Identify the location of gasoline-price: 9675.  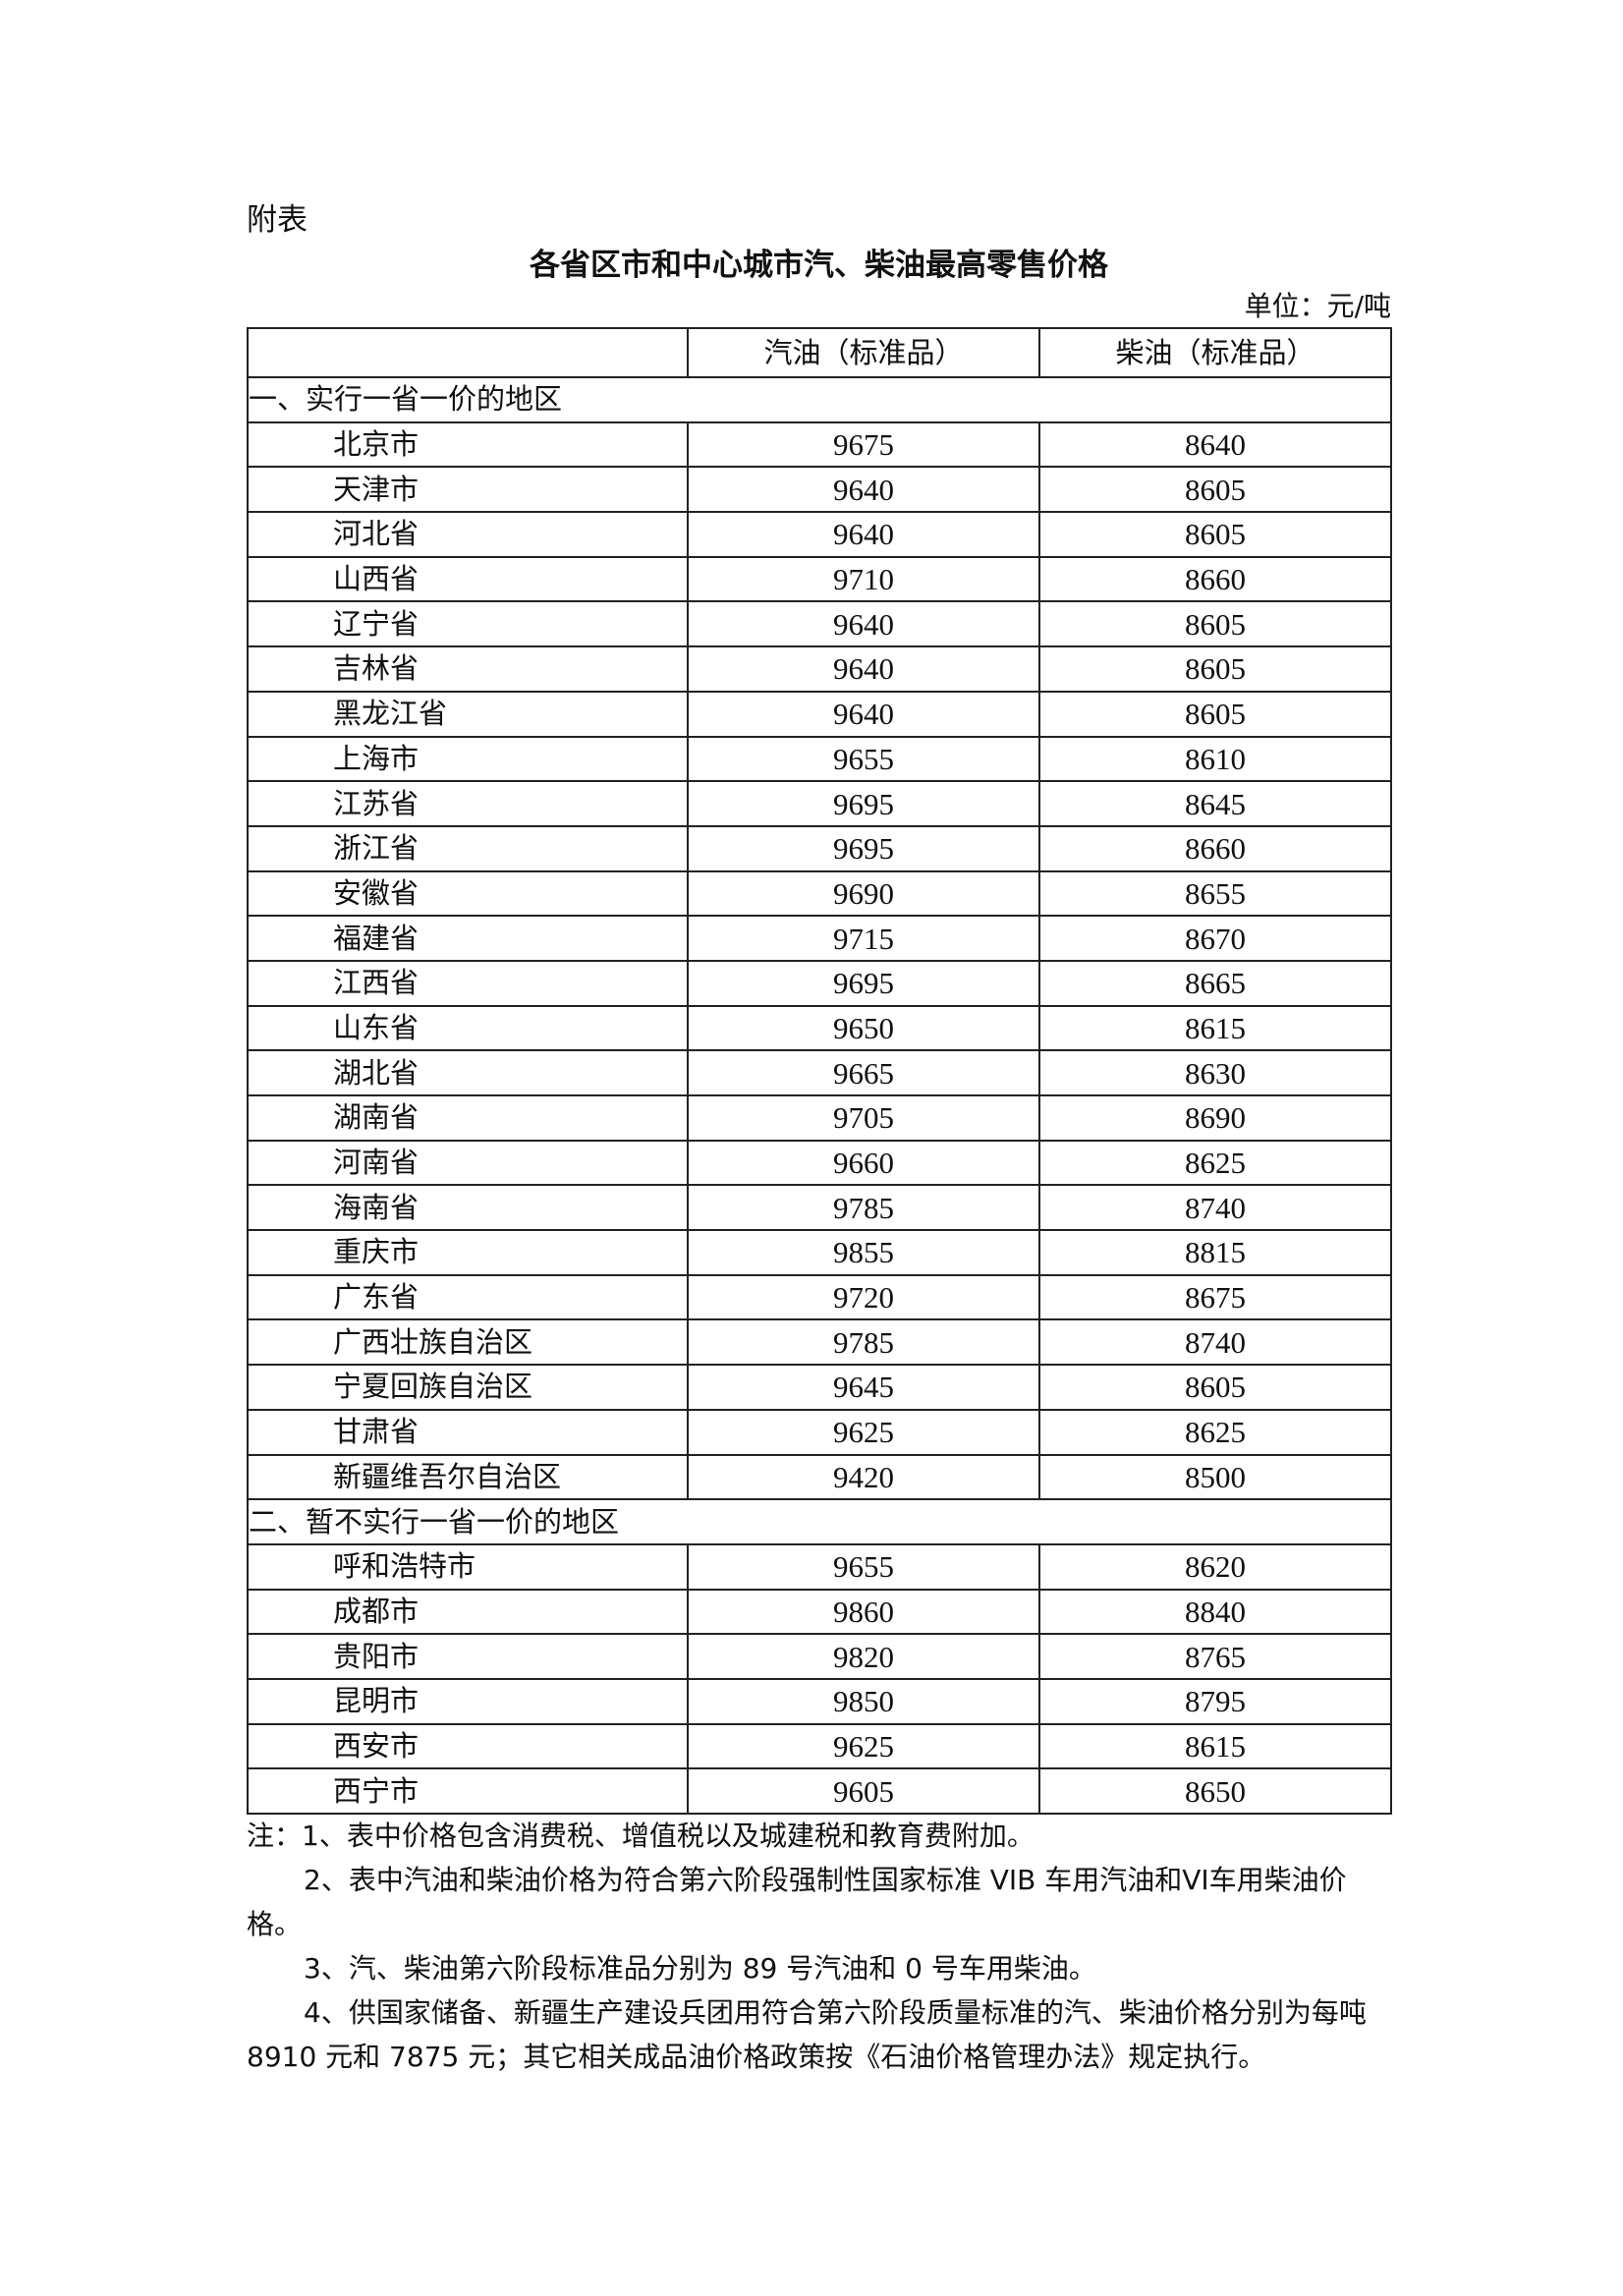
(864, 444).